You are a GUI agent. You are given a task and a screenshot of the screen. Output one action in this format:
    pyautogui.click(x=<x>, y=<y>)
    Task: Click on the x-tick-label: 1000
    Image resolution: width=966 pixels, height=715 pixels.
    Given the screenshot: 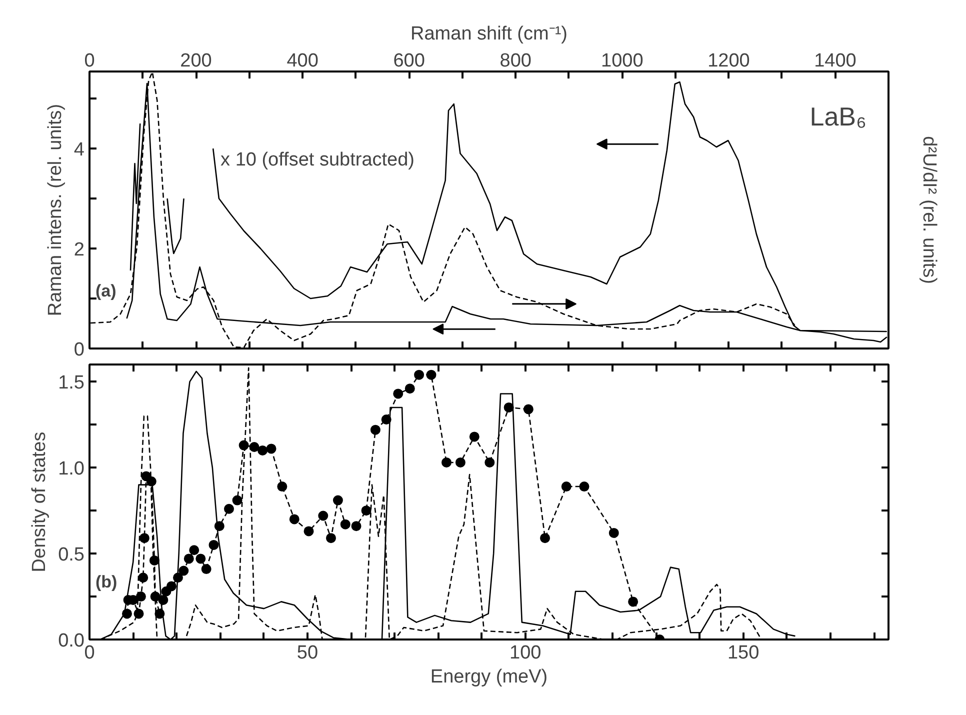 What is the action you would take?
    pyautogui.click(x=622, y=61)
    